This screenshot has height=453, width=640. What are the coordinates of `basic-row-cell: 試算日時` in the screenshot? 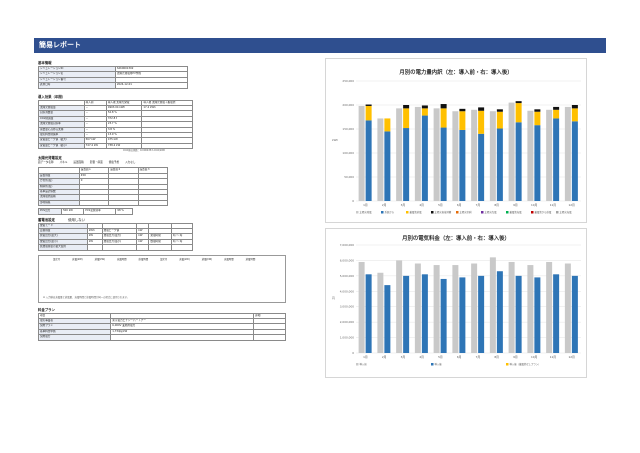 It's located at (77, 85).